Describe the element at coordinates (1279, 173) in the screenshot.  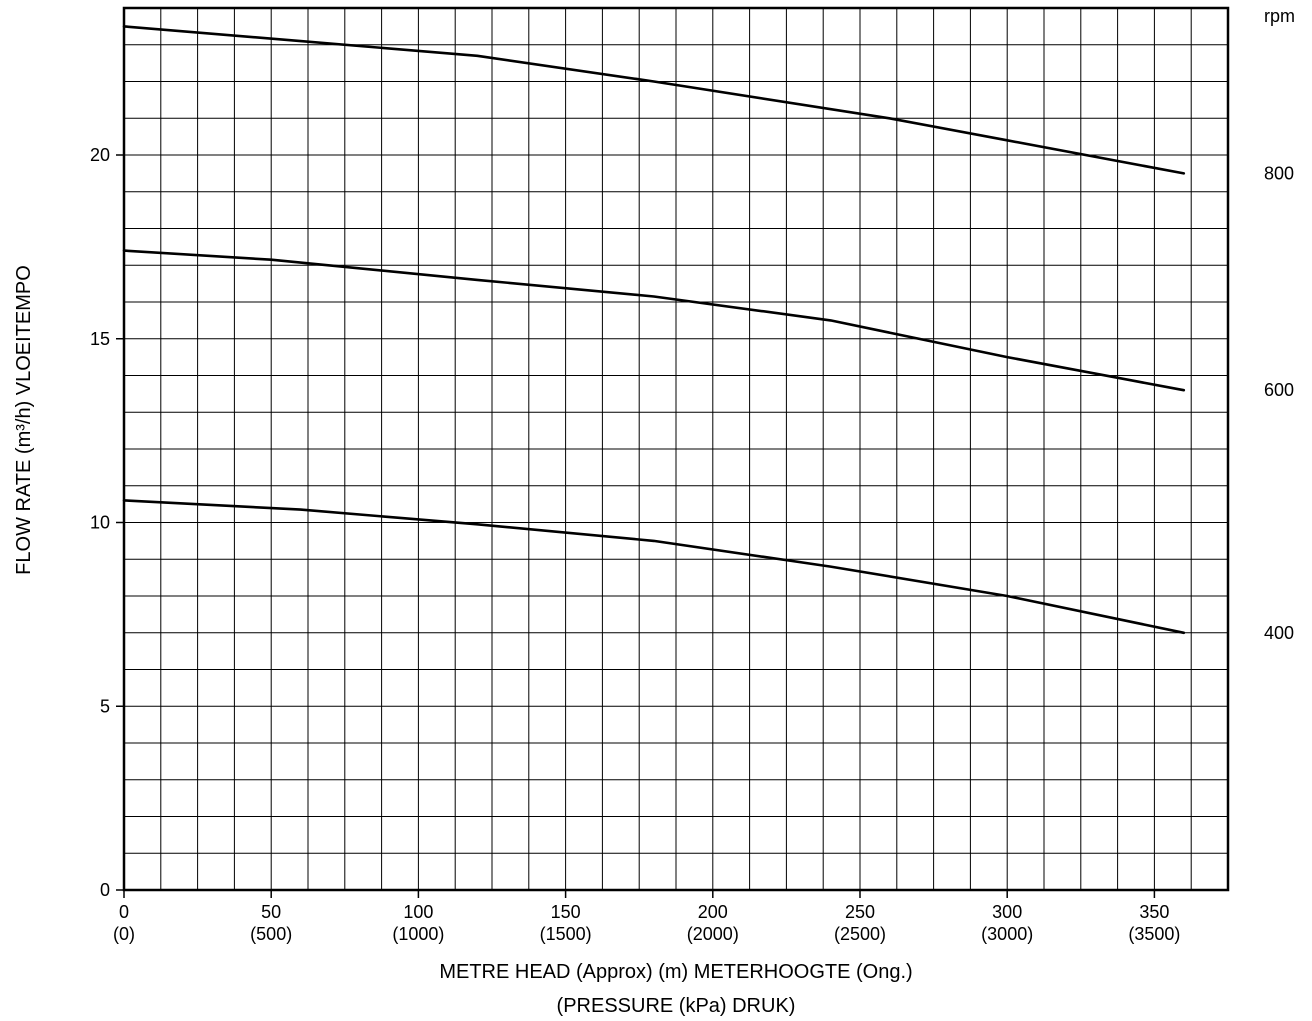
I see `rpm-label-800: 800` at that location.